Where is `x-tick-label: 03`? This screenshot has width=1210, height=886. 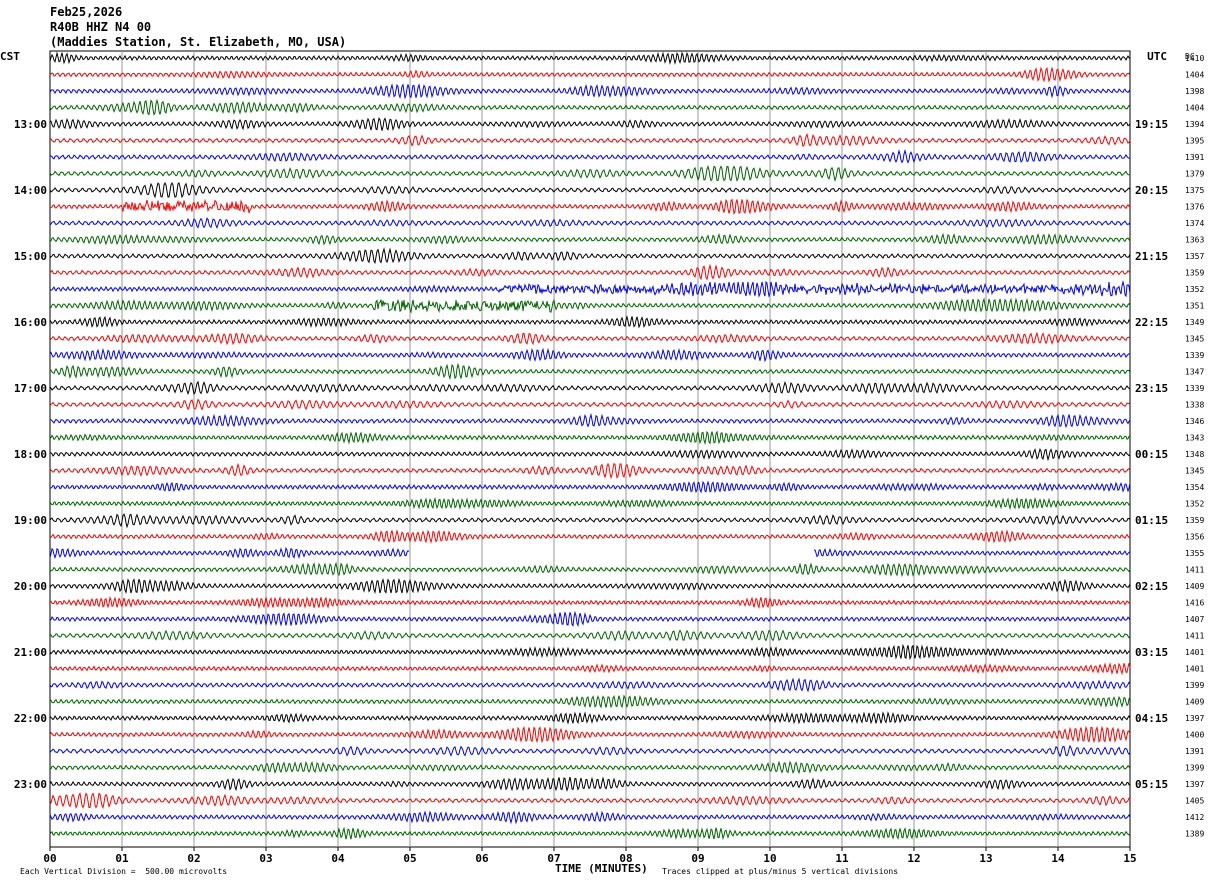
x-tick-label: 03 is located at coordinates (265, 858).